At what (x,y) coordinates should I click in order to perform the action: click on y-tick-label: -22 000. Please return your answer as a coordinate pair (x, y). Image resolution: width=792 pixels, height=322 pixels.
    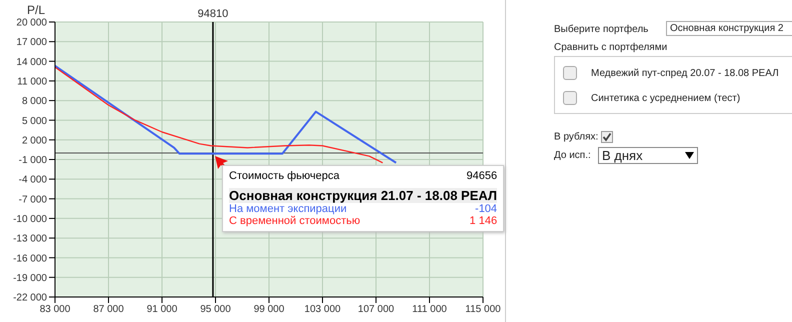
    Looking at the image, I should click on (30, 298).